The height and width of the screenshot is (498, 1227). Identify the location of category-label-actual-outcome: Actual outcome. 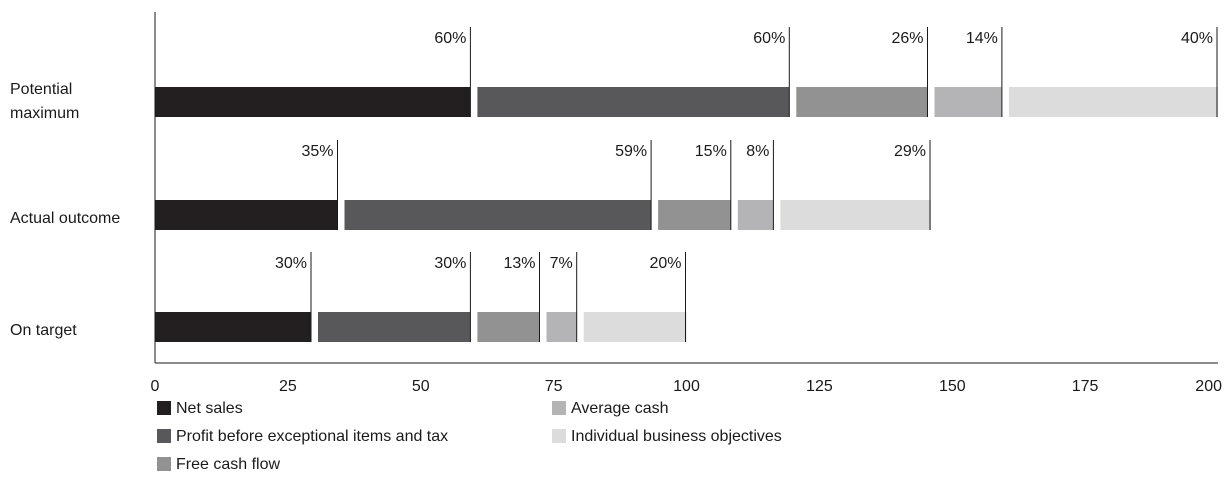
(65, 218).